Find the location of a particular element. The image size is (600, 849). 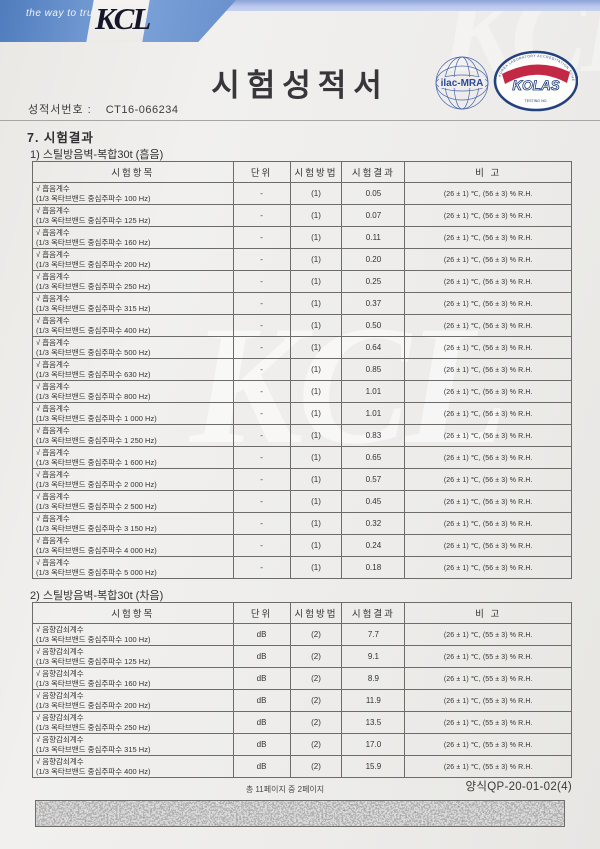

page-title: 시험성적서 is located at coordinates (300, 85).